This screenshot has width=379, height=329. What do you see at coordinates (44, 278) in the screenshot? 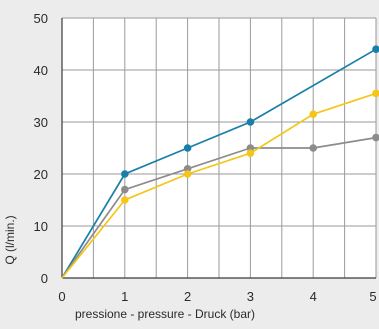
I see `y-tick-label: 0` at bounding box center [44, 278].